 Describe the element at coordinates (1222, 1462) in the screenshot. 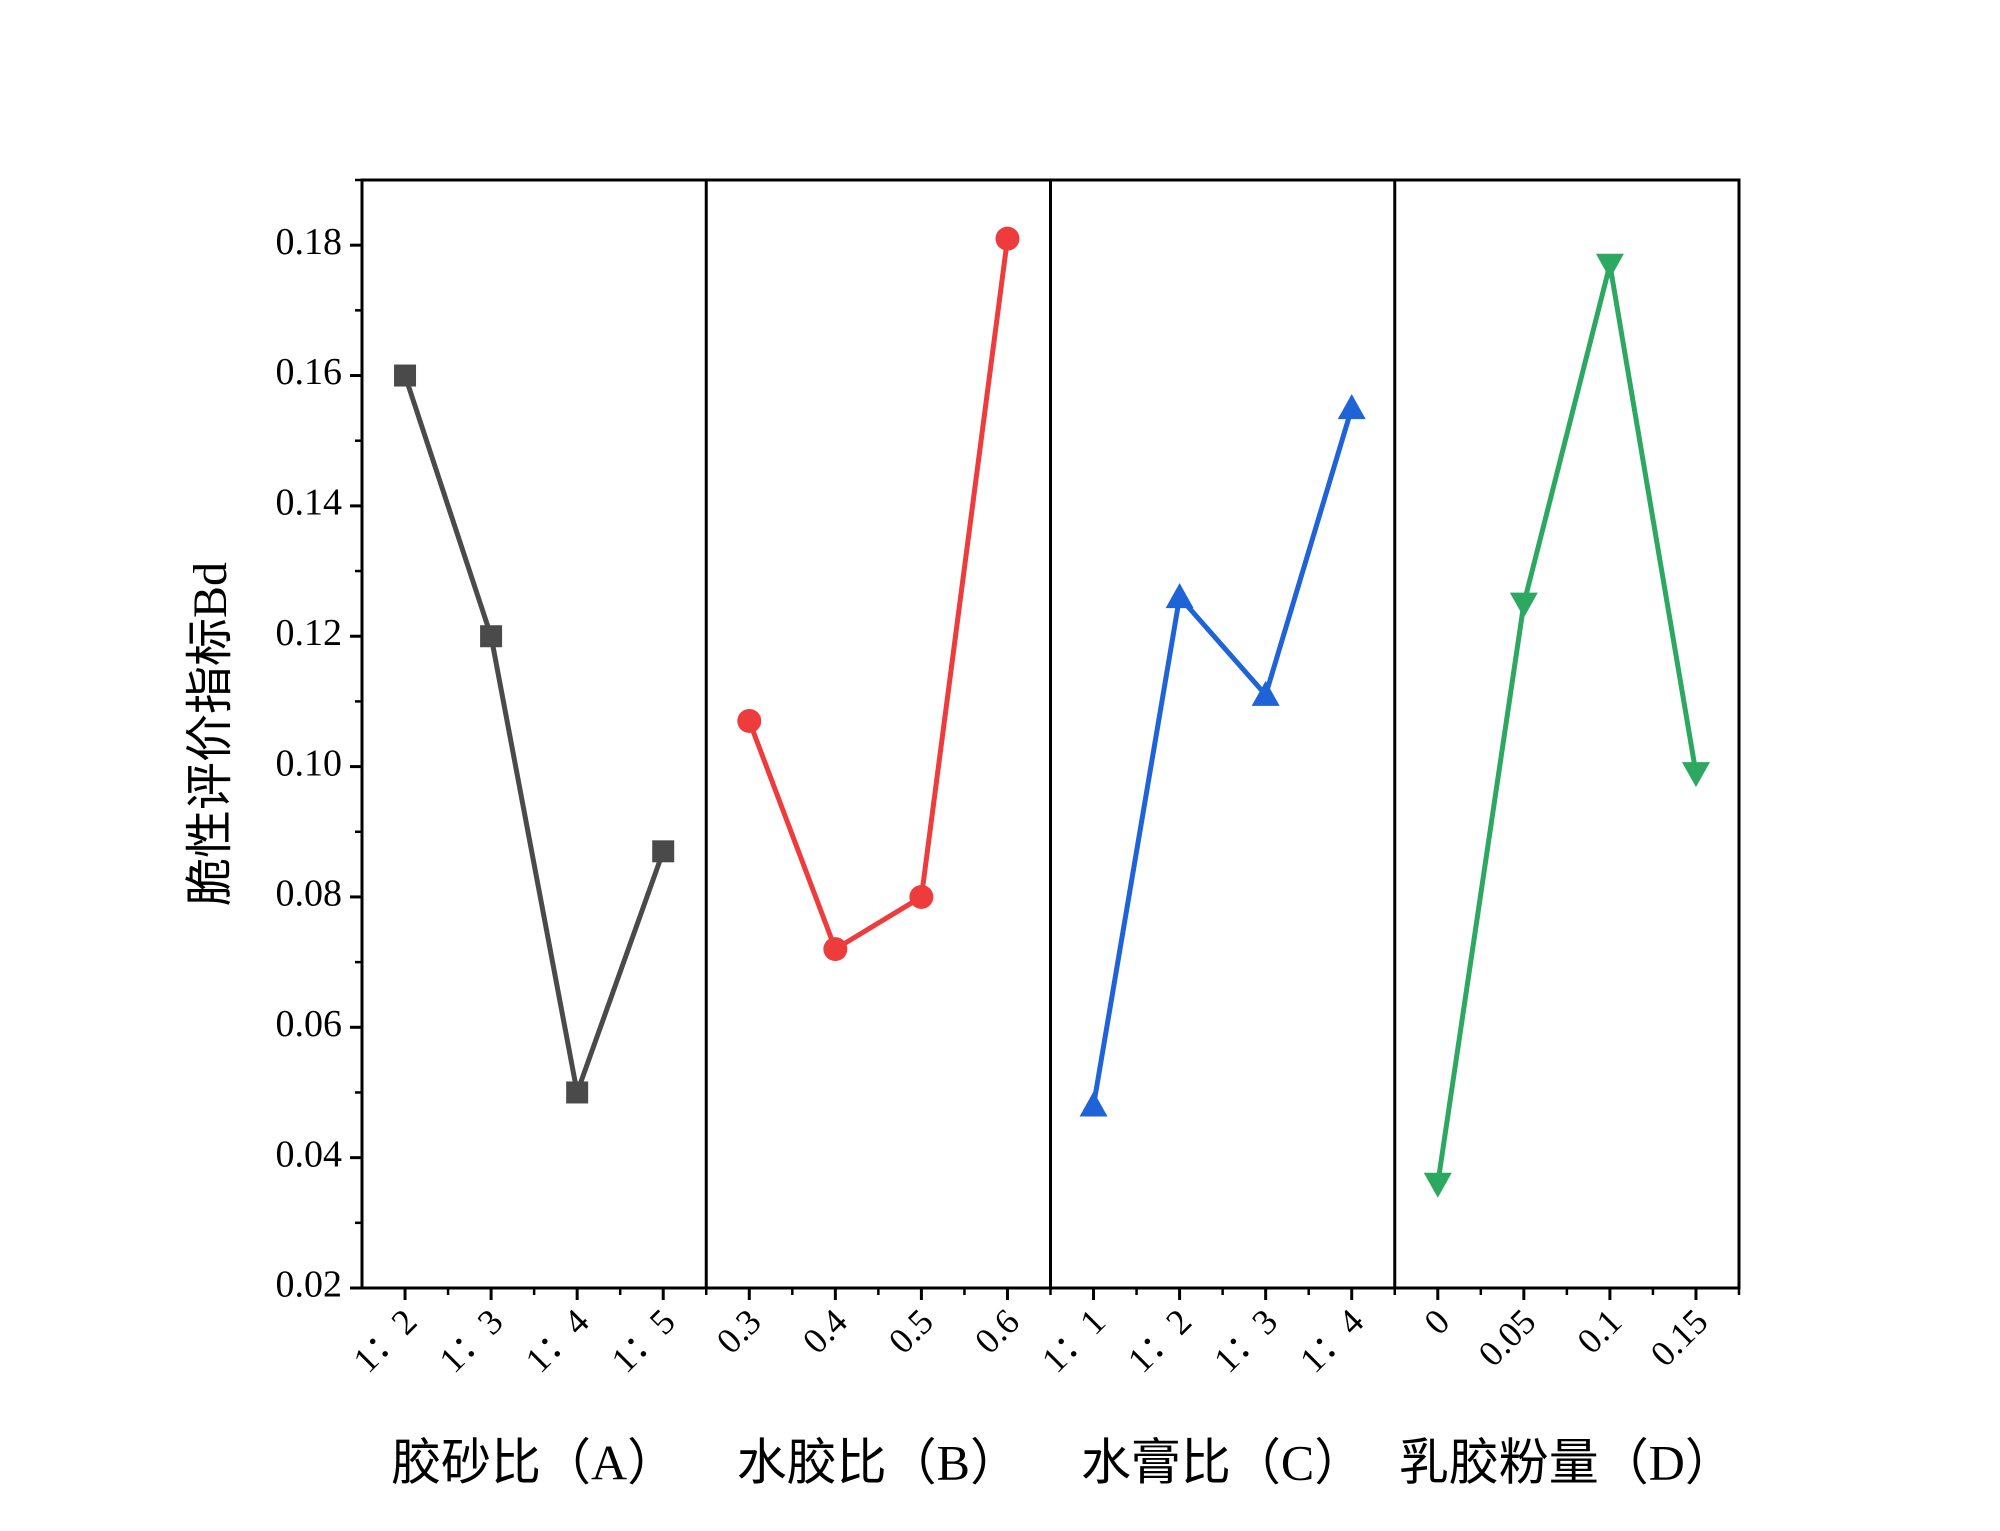

I see `x-axis-label: 水膏比（C）` at that location.